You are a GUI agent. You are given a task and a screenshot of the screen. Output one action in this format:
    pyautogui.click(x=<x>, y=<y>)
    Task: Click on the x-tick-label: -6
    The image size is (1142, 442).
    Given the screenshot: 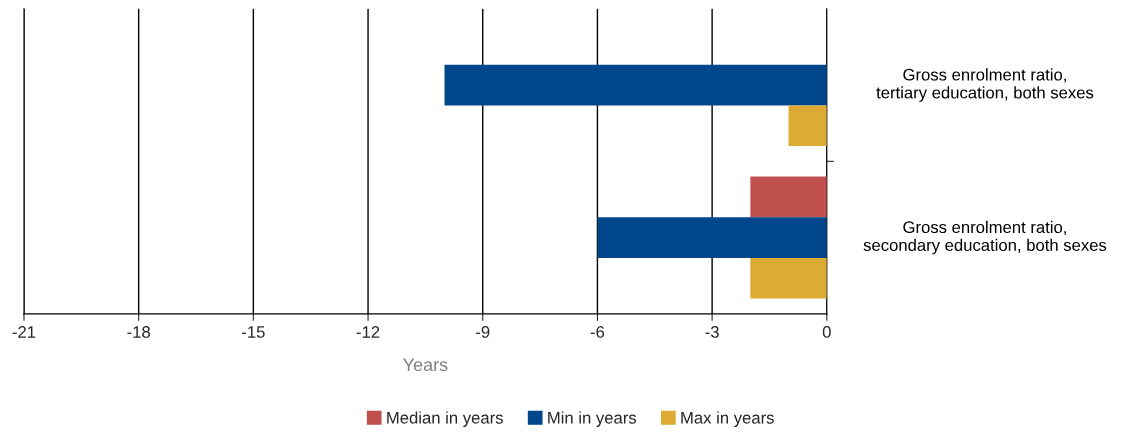 What is the action you would take?
    pyautogui.click(x=597, y=332)
    